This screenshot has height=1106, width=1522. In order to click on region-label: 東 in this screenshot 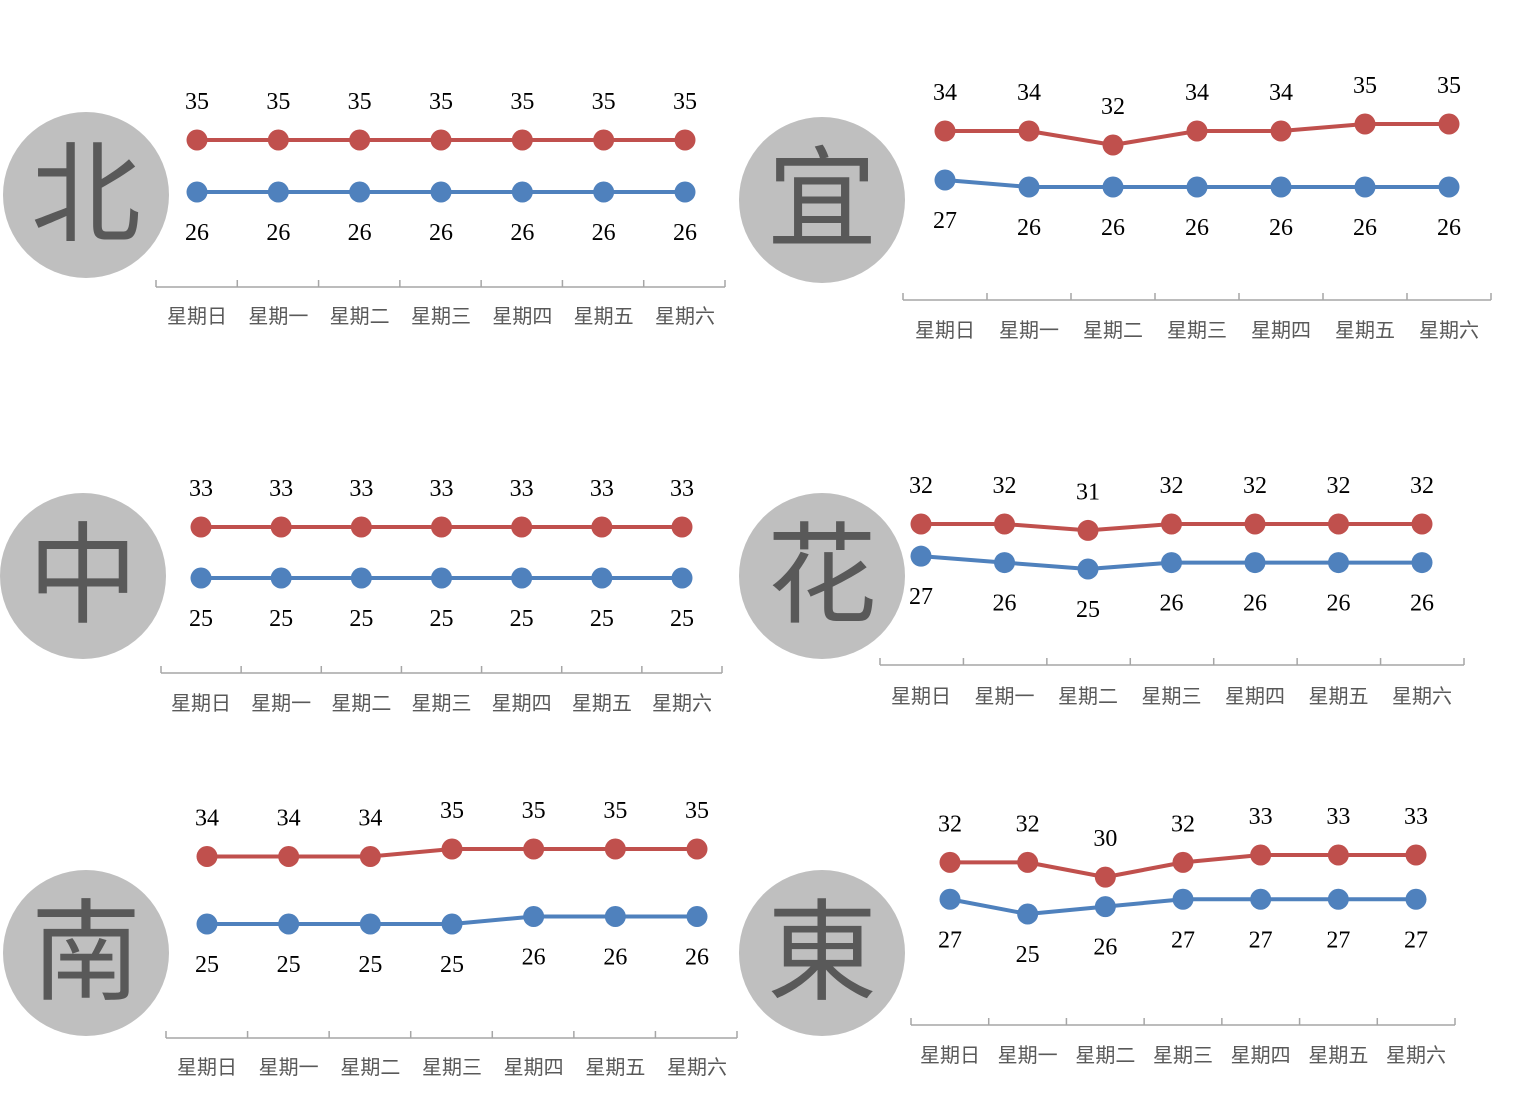, I will do `click(822, 953)`.